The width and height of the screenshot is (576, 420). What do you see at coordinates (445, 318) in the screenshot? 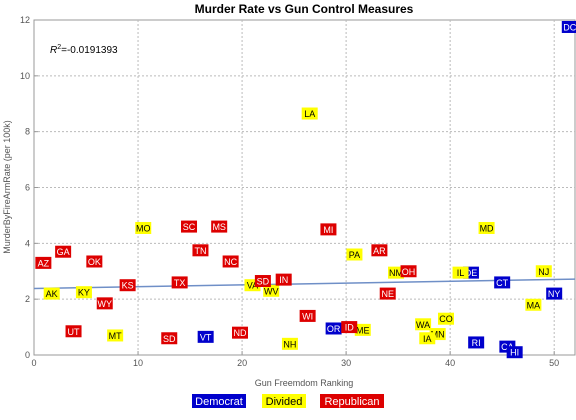
I see `point-co: CO` at bounding box center [445, 318].